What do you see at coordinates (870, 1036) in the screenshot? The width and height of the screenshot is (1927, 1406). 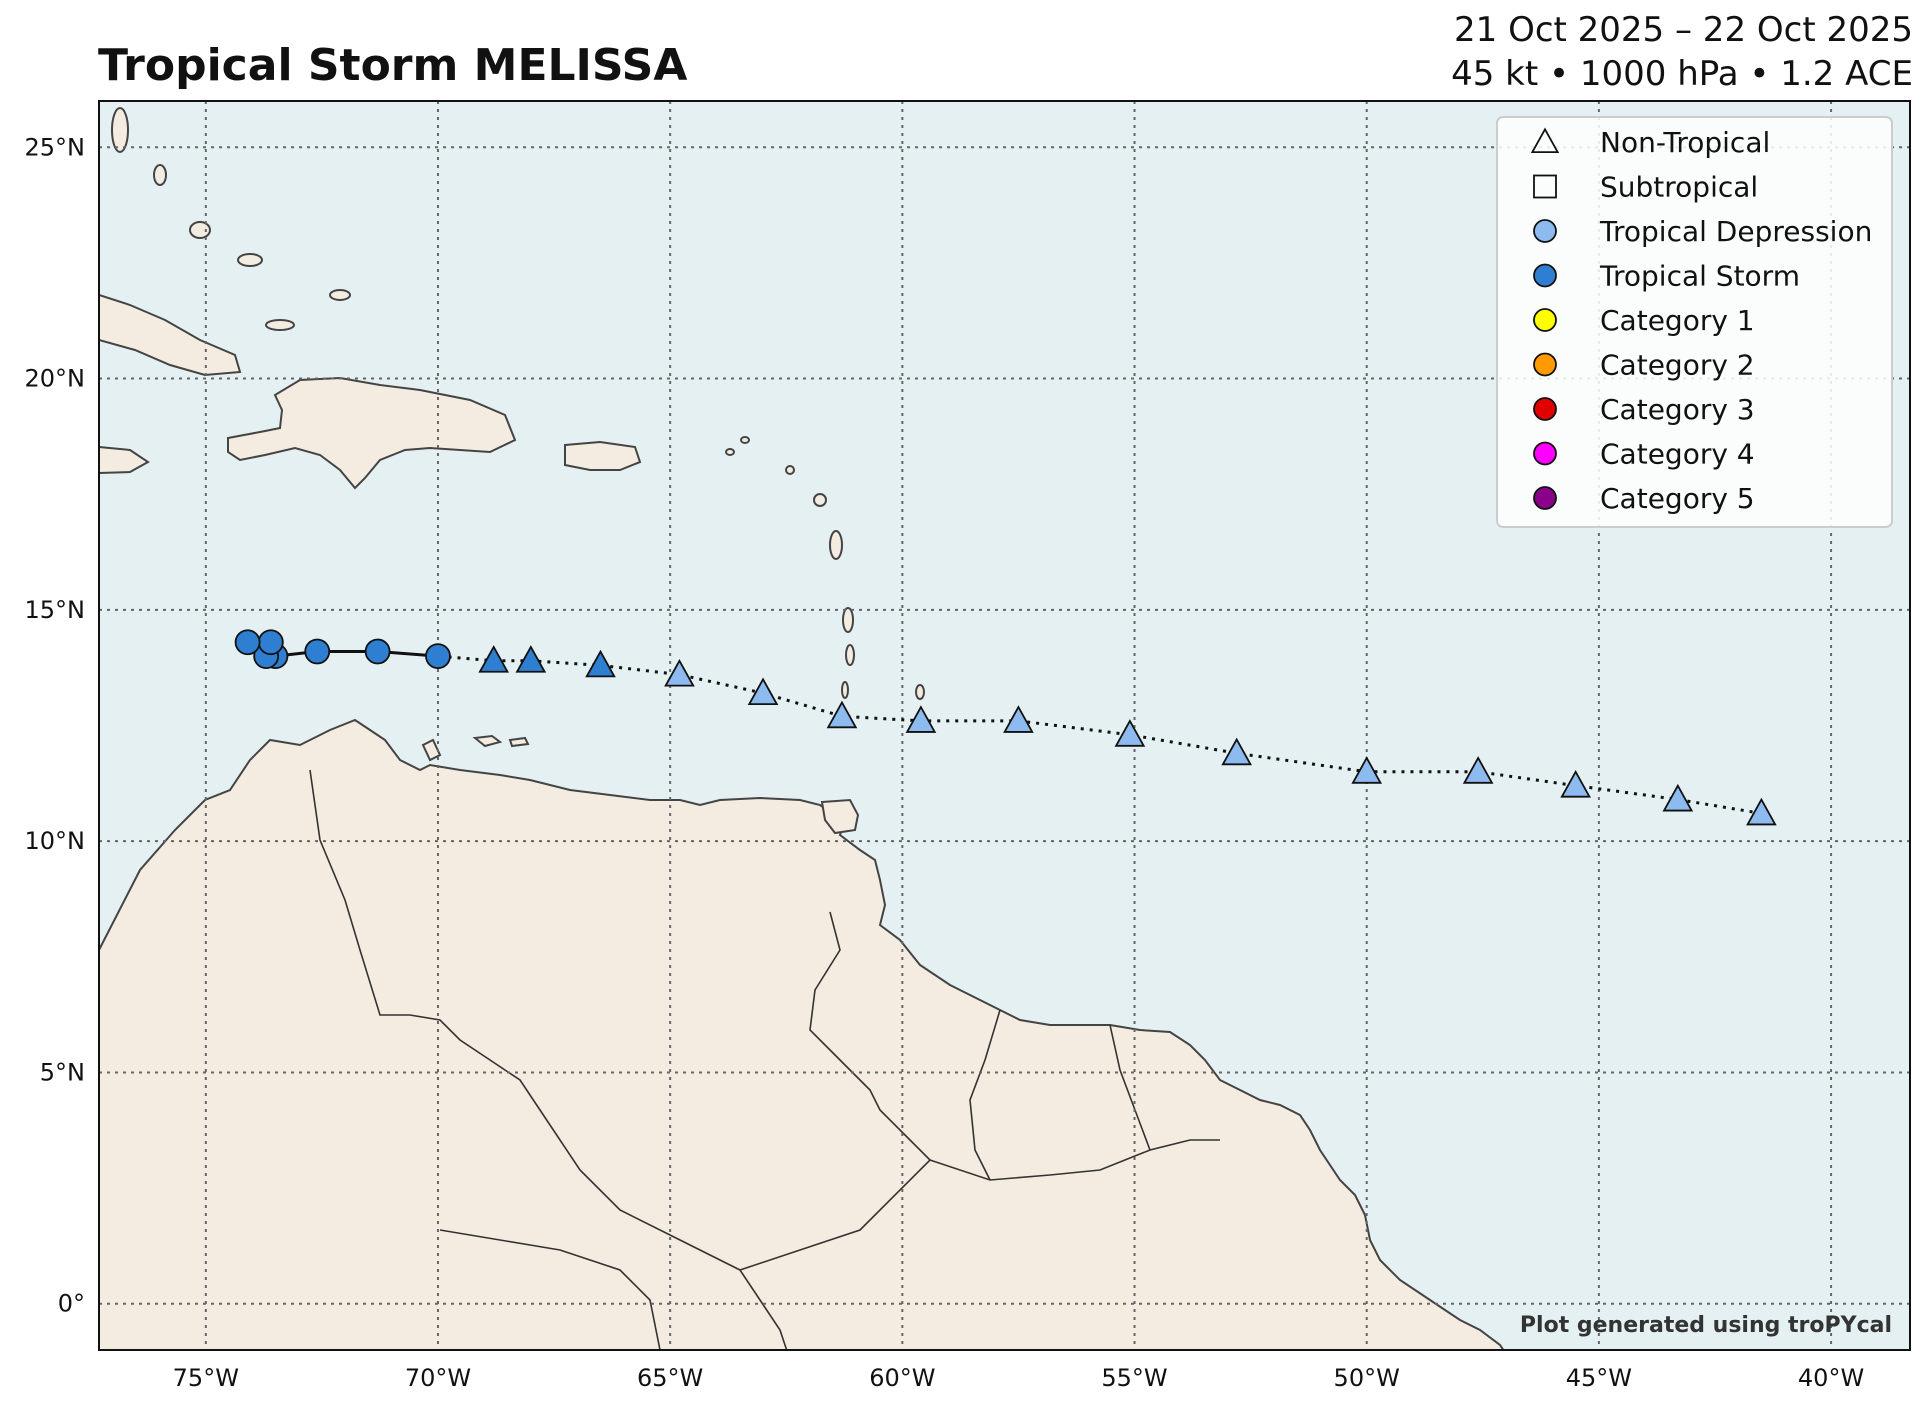 I see `border-venezuela-guyana` at bounding box center [870, 1036].